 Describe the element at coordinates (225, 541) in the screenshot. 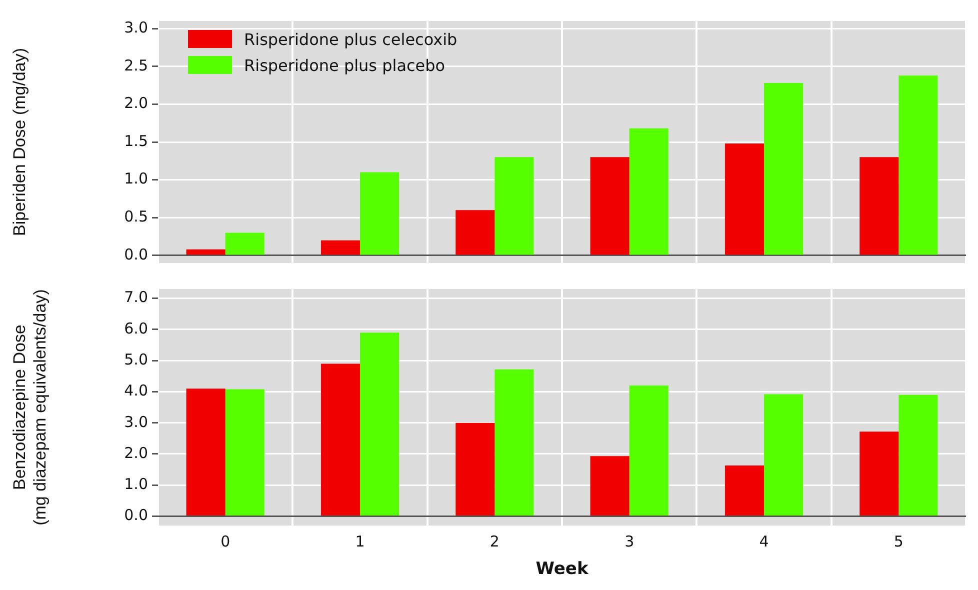

I see `x-tick-label: 0` at that location.